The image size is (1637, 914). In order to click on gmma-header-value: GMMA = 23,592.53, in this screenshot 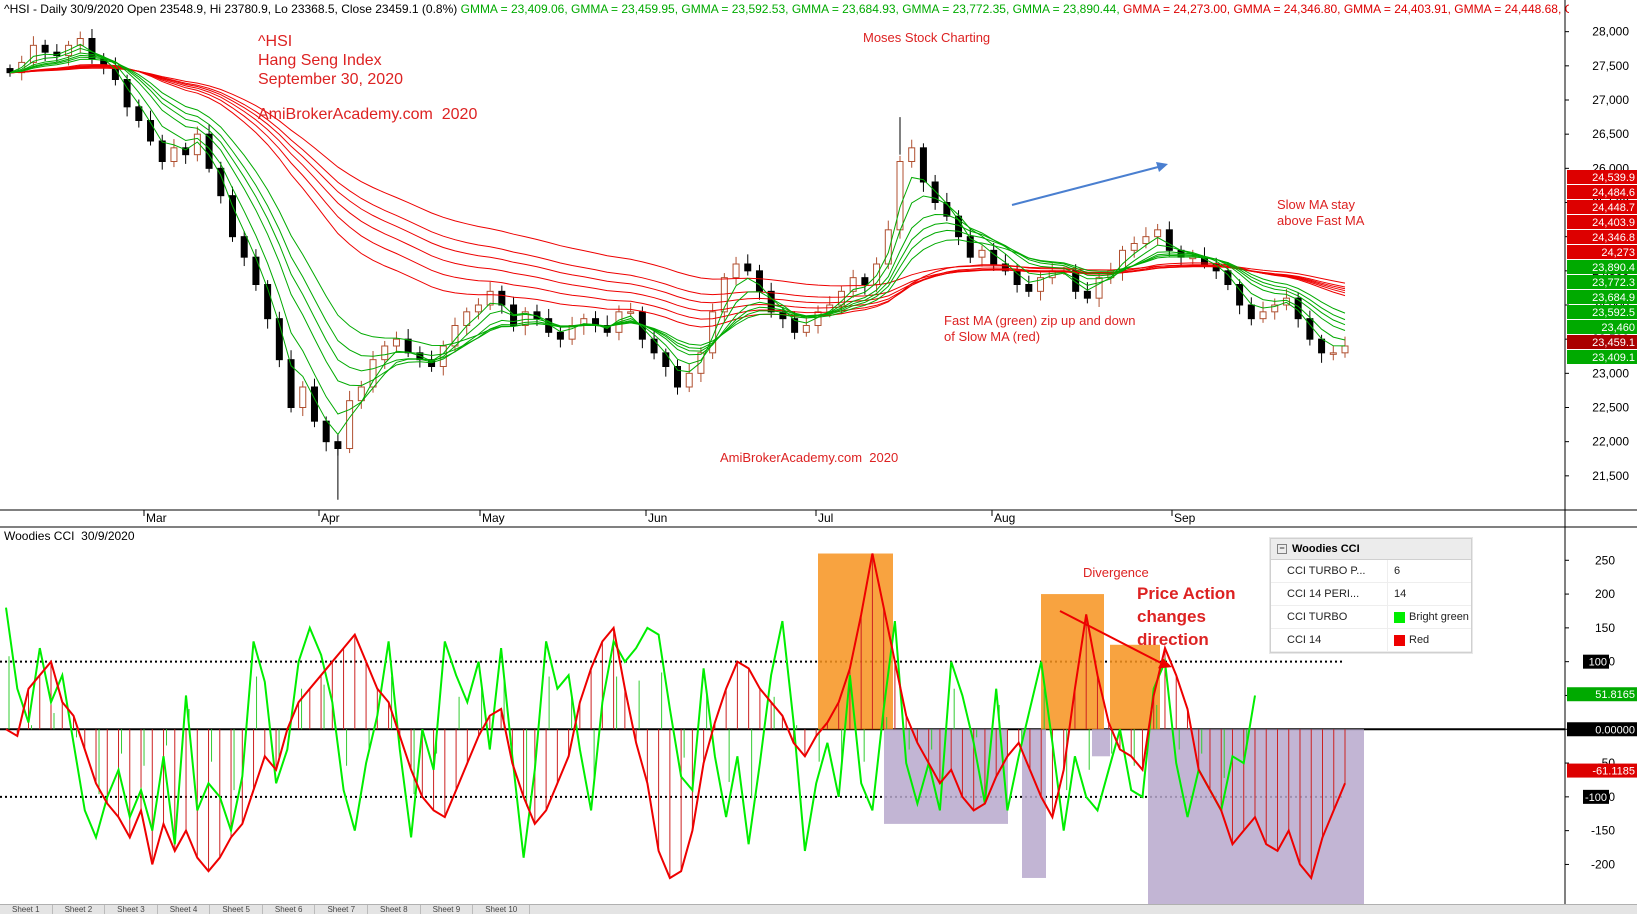, I will do `click(733, 9)`.